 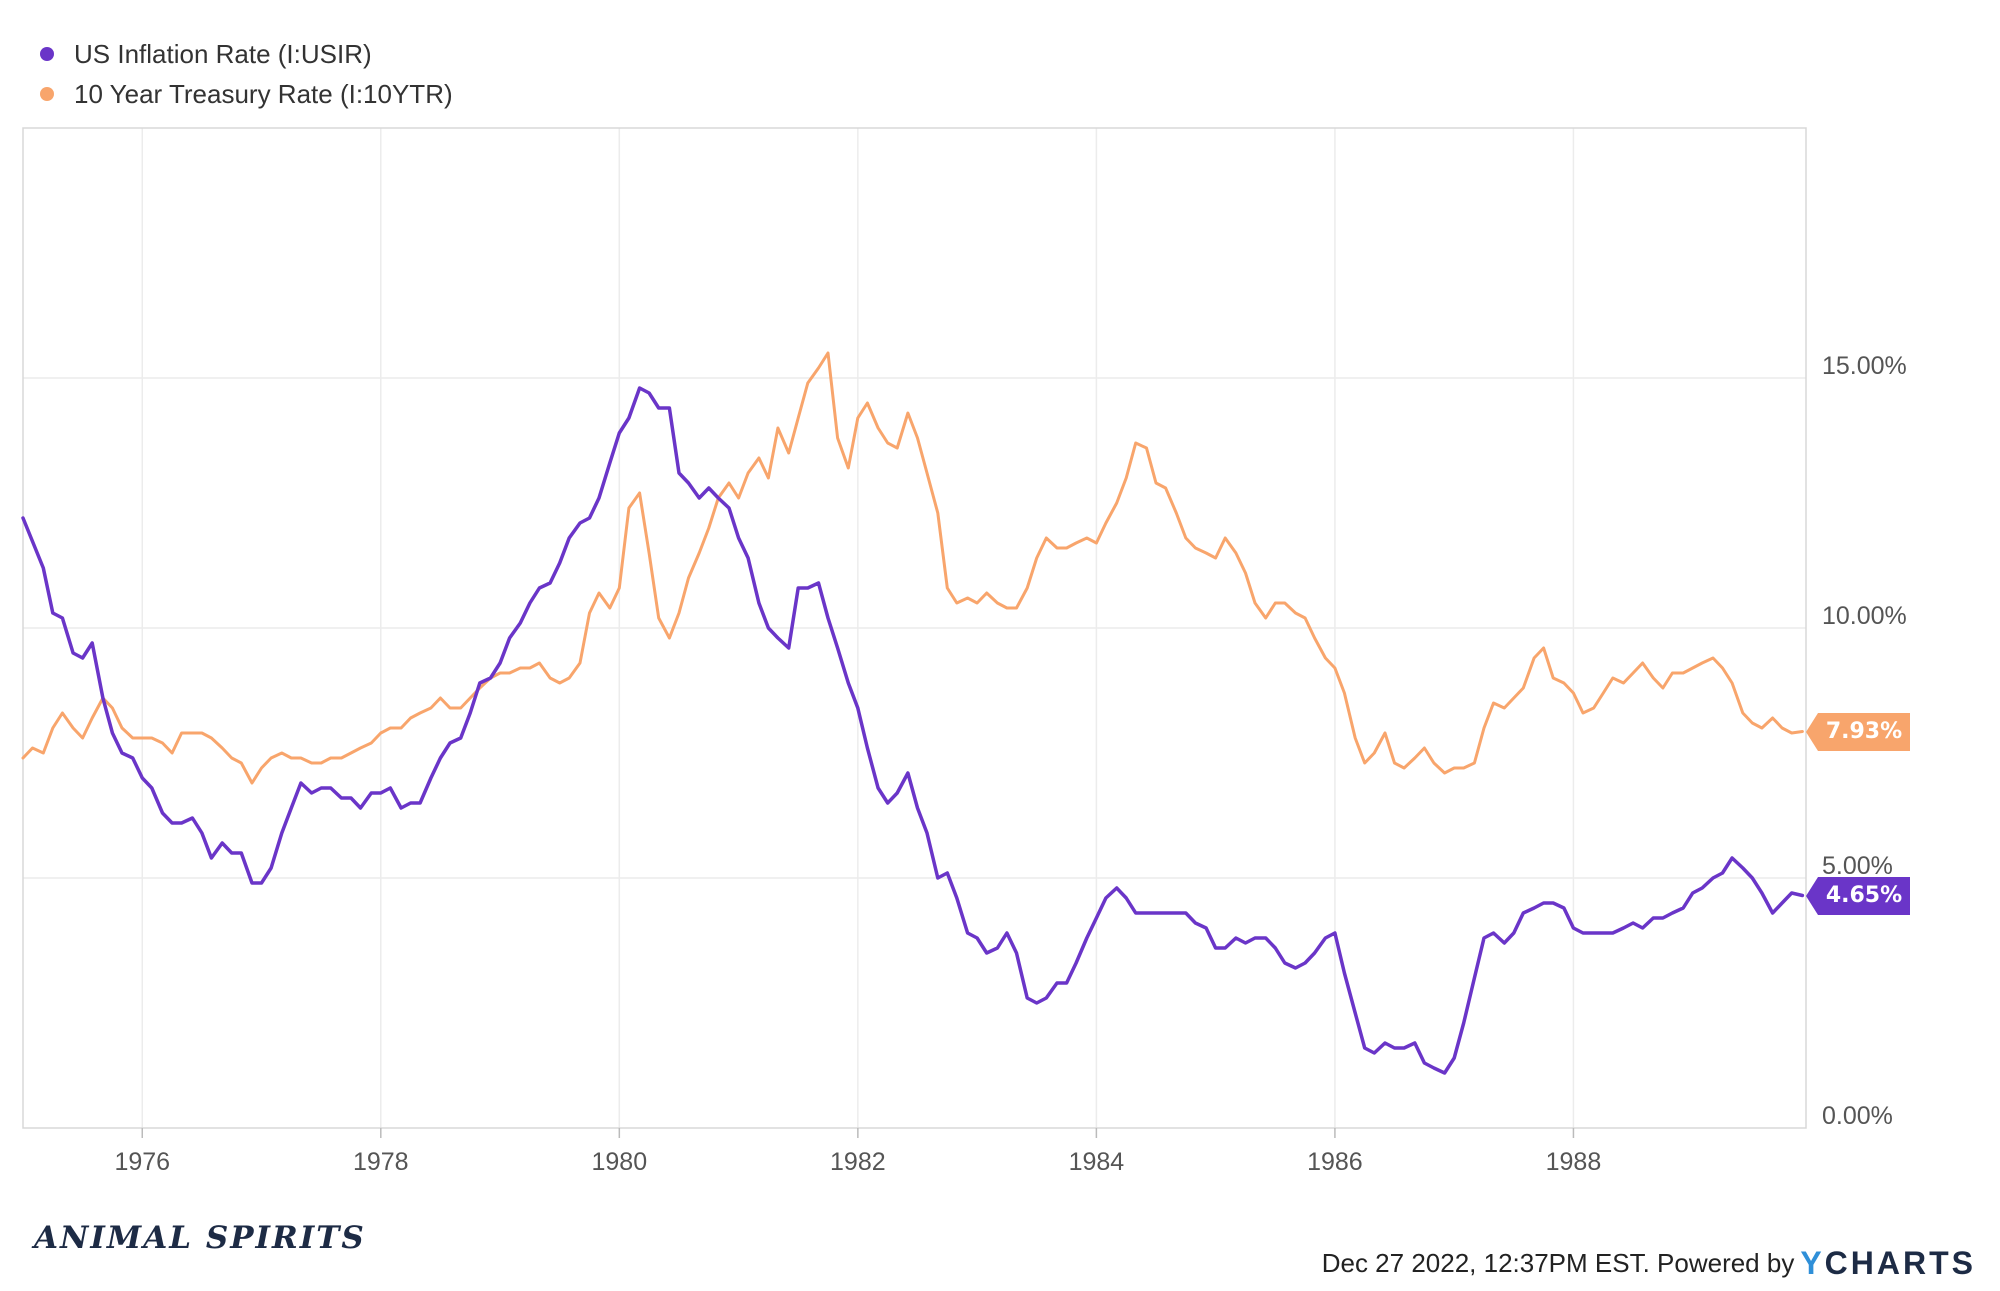 What do you see at coordinates (1574, 1162) in the screenshot?
I see `x-tick-label: 1988` at bounding box center [1574, 1162].